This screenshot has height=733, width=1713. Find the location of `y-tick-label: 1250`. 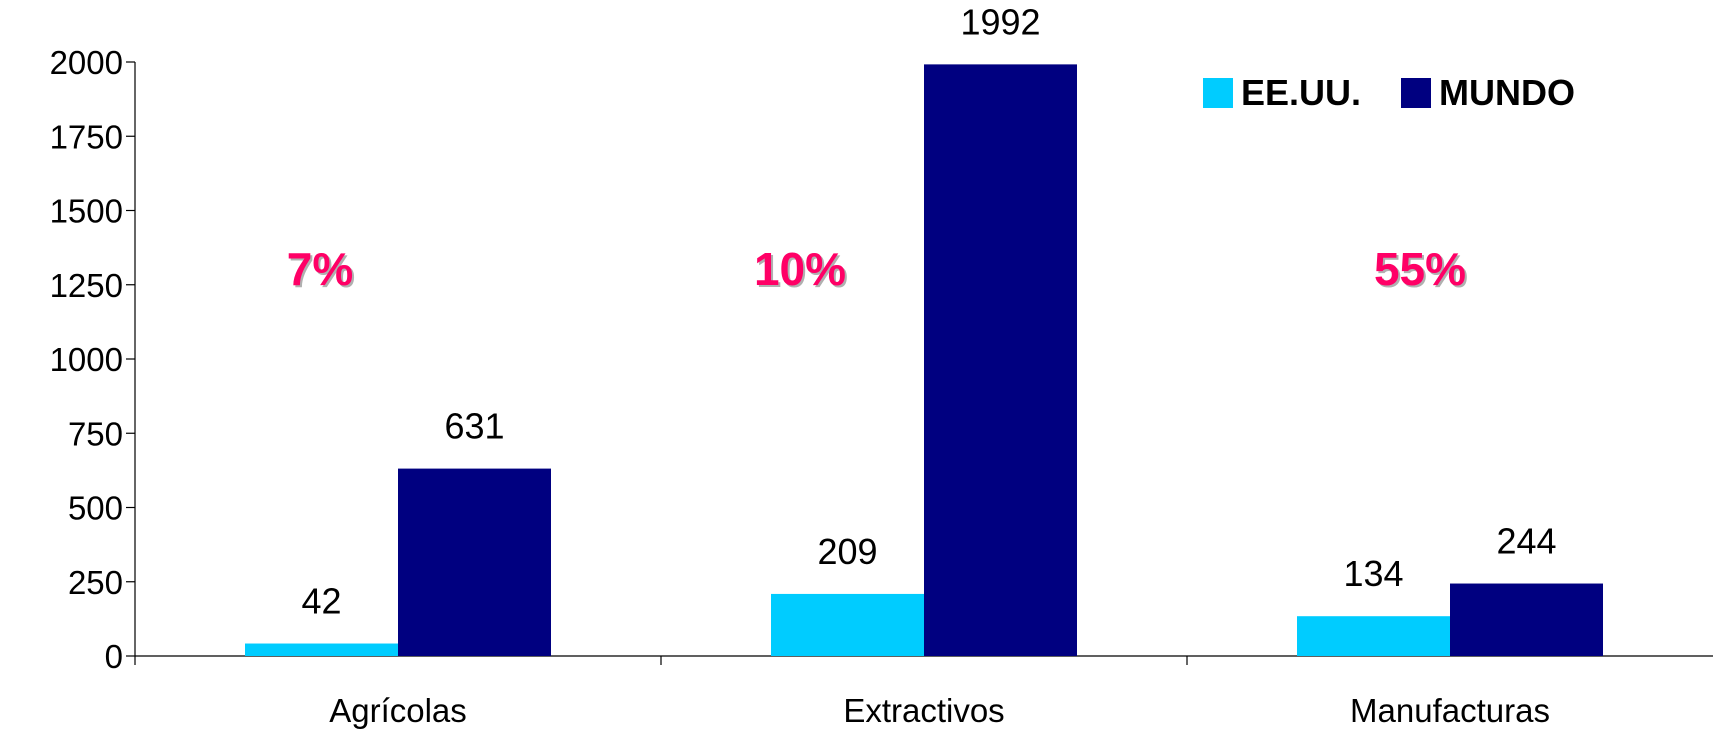

y-tick-label: 1250 is located at coordinates (86, 285).